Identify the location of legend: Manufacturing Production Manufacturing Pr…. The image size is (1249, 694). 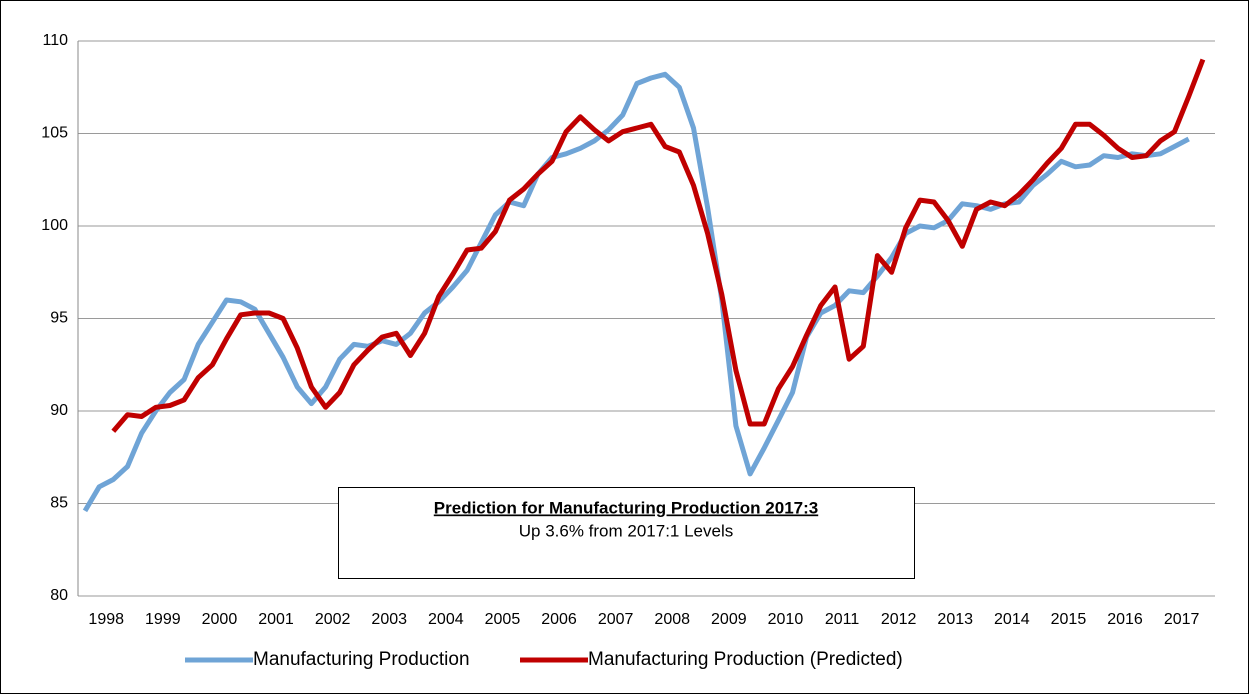
(544, 659).